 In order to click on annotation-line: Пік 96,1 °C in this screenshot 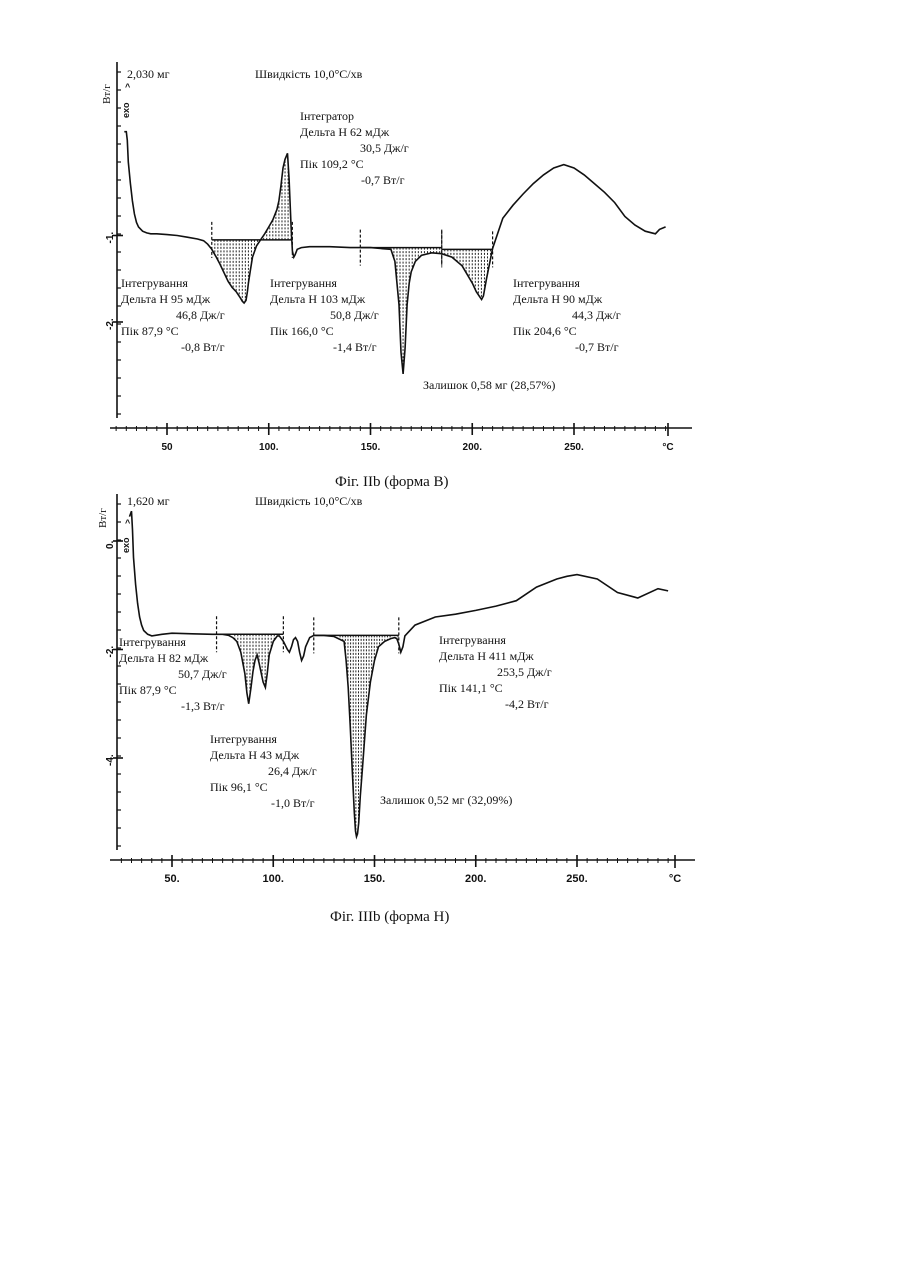, I will do `click(239, 787)`.